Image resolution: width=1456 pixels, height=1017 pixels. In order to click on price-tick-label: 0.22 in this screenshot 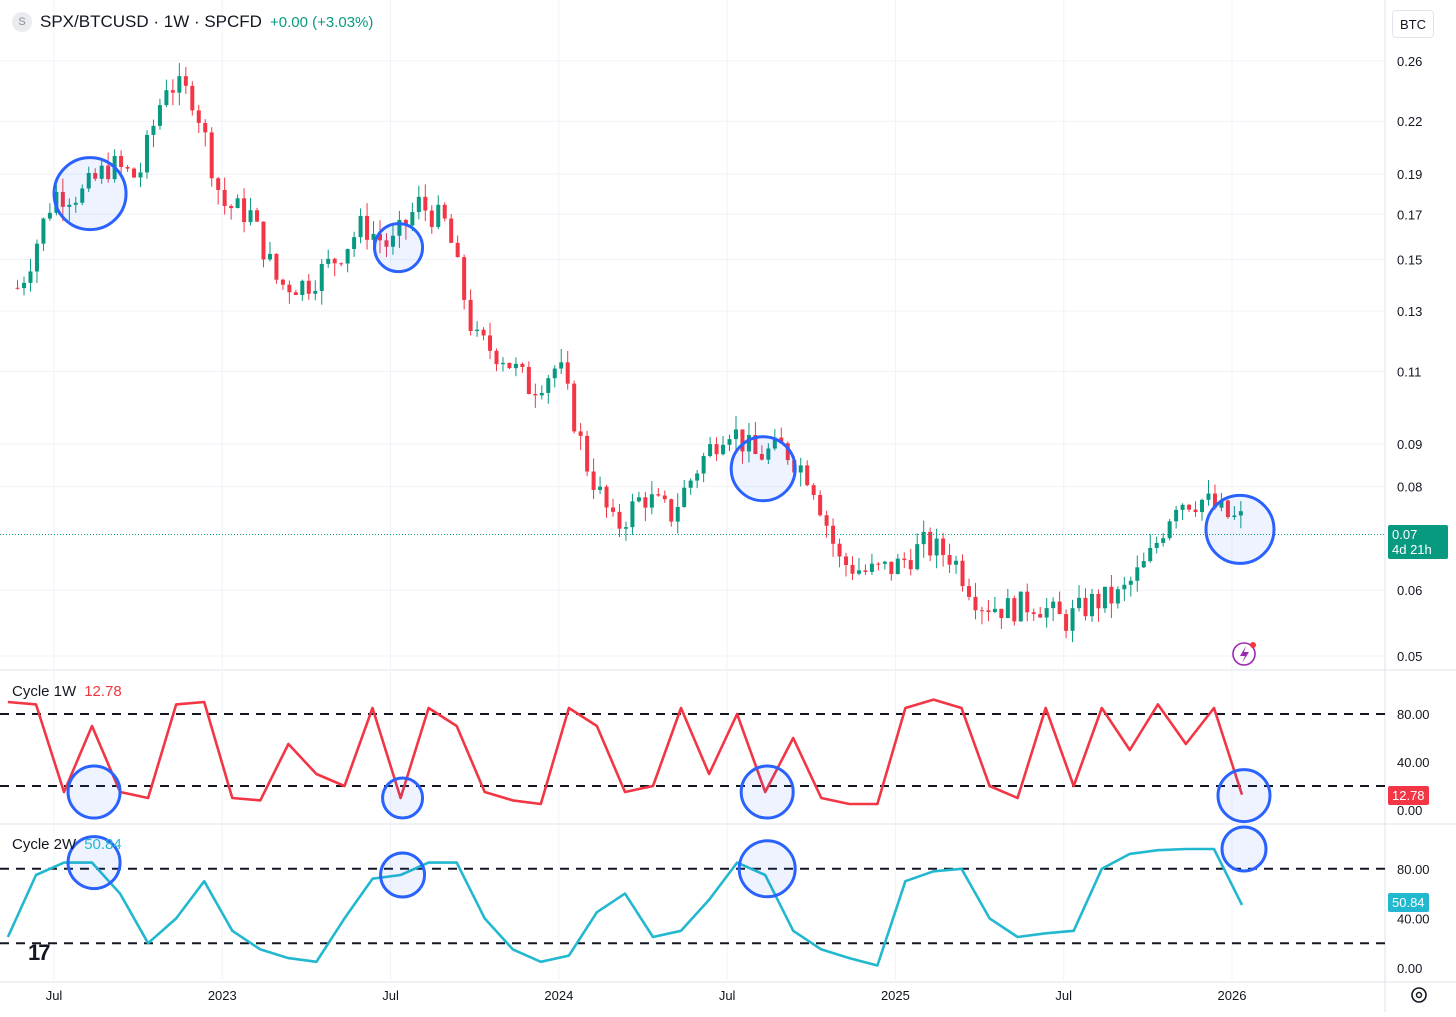, I will do `click(1409, 121)`.